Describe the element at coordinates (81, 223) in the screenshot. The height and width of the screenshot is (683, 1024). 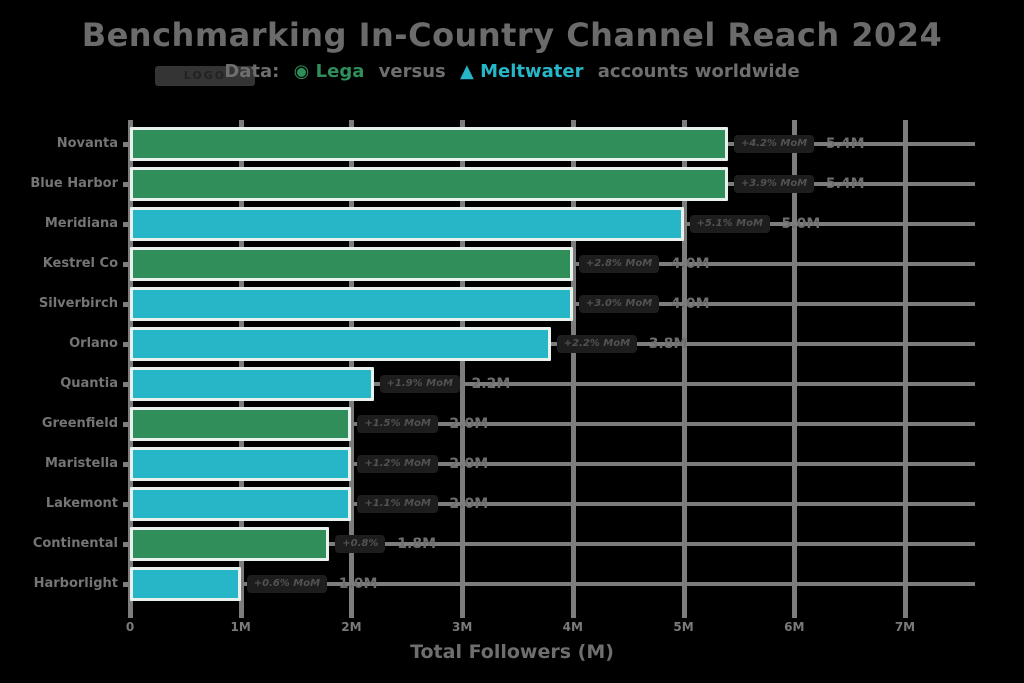
I see `category-label: Meridiana` at that location.